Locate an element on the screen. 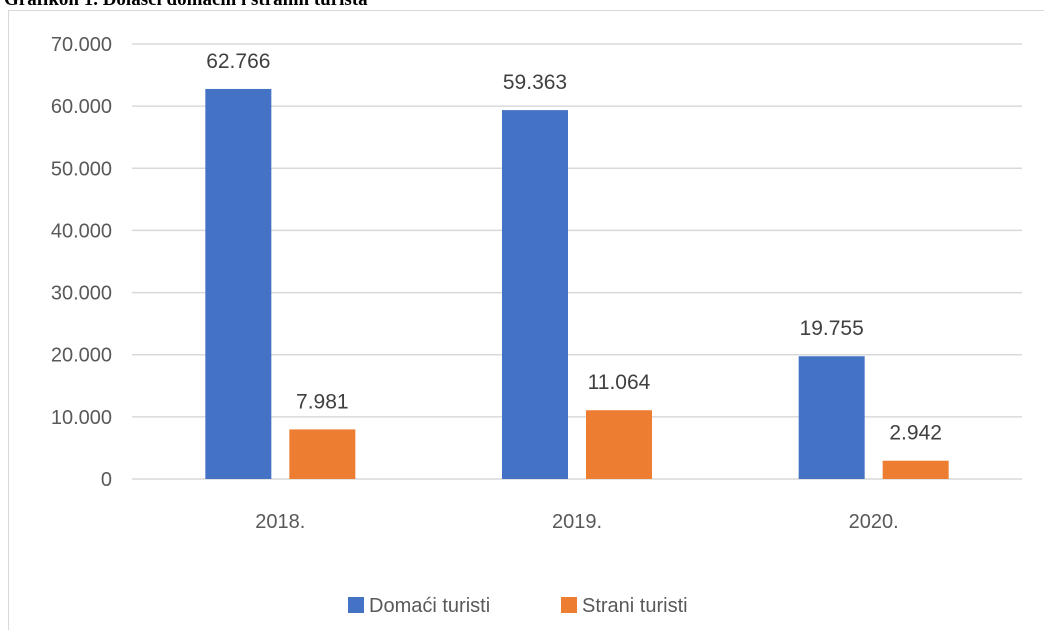 Image resolution: width=1045 pixels, height=630 pixels. x-tick-label: 2018. is located at coordinates (280, 522).